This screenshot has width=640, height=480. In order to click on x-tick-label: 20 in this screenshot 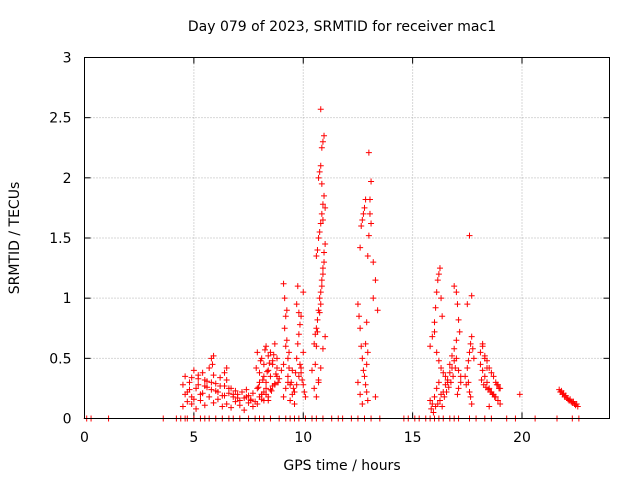, I will do `click(522, 438)`.